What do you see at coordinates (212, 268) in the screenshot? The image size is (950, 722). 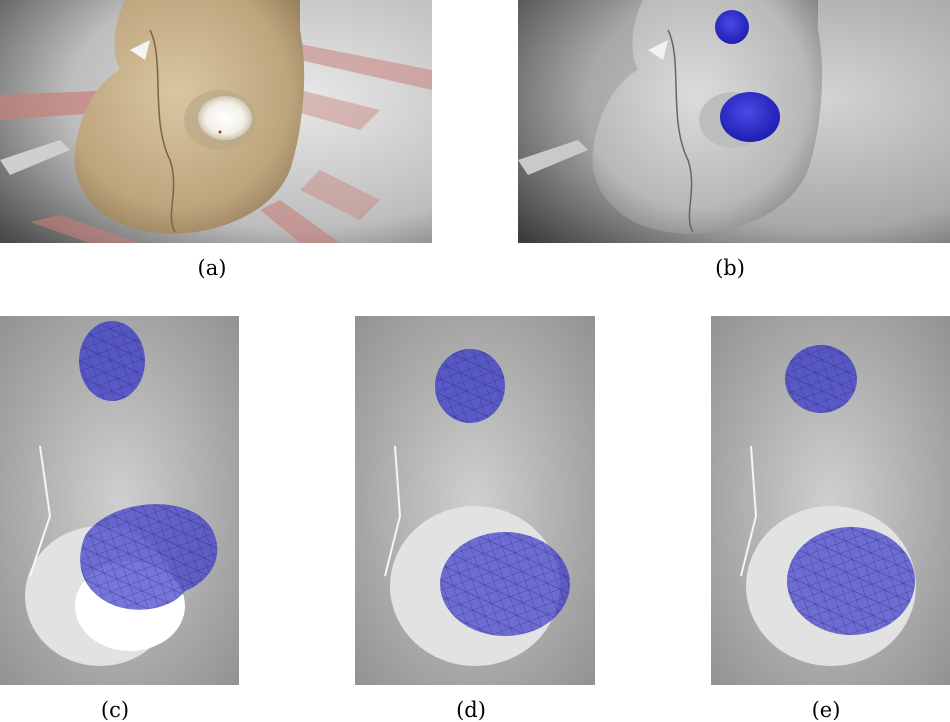 I see `caption-a: (a)` at bounding box center [212, 268].